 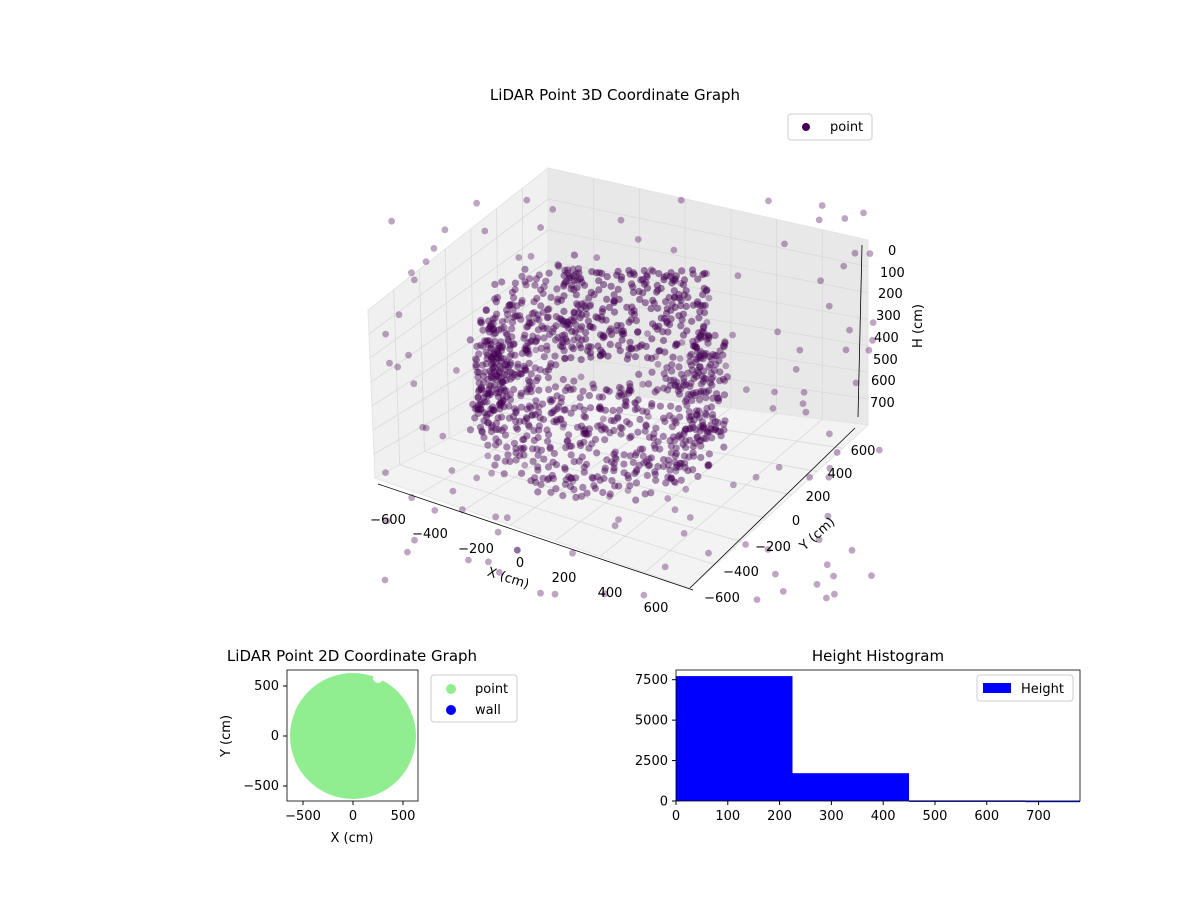 What do you see at coordinates (520, 563) in the screenshot?
I see `x-tick-label: 0` at bounding box center [520, 563].